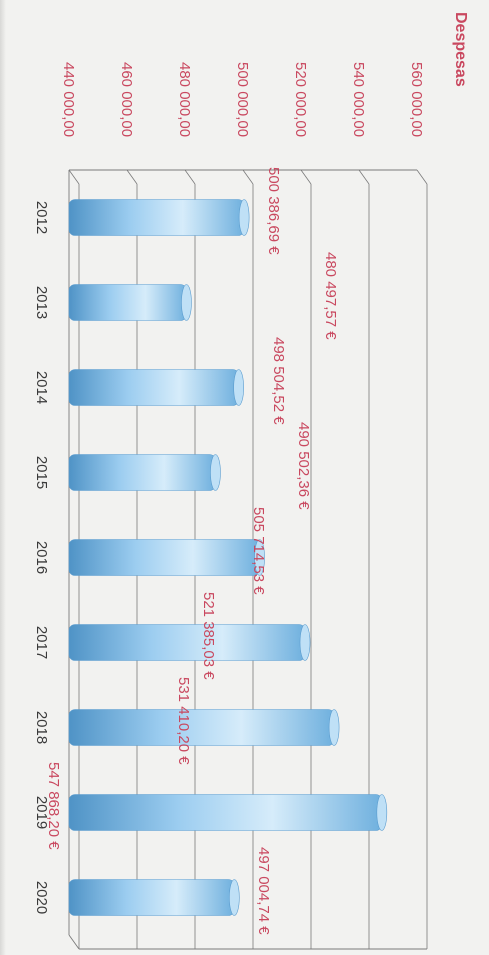 The height and width of the screenshot is (955, 489). What do you see at coordinates (183, 721) in the screenshot?
I see `data-label: 531 410,20 €` at bounding box center [183, 721].